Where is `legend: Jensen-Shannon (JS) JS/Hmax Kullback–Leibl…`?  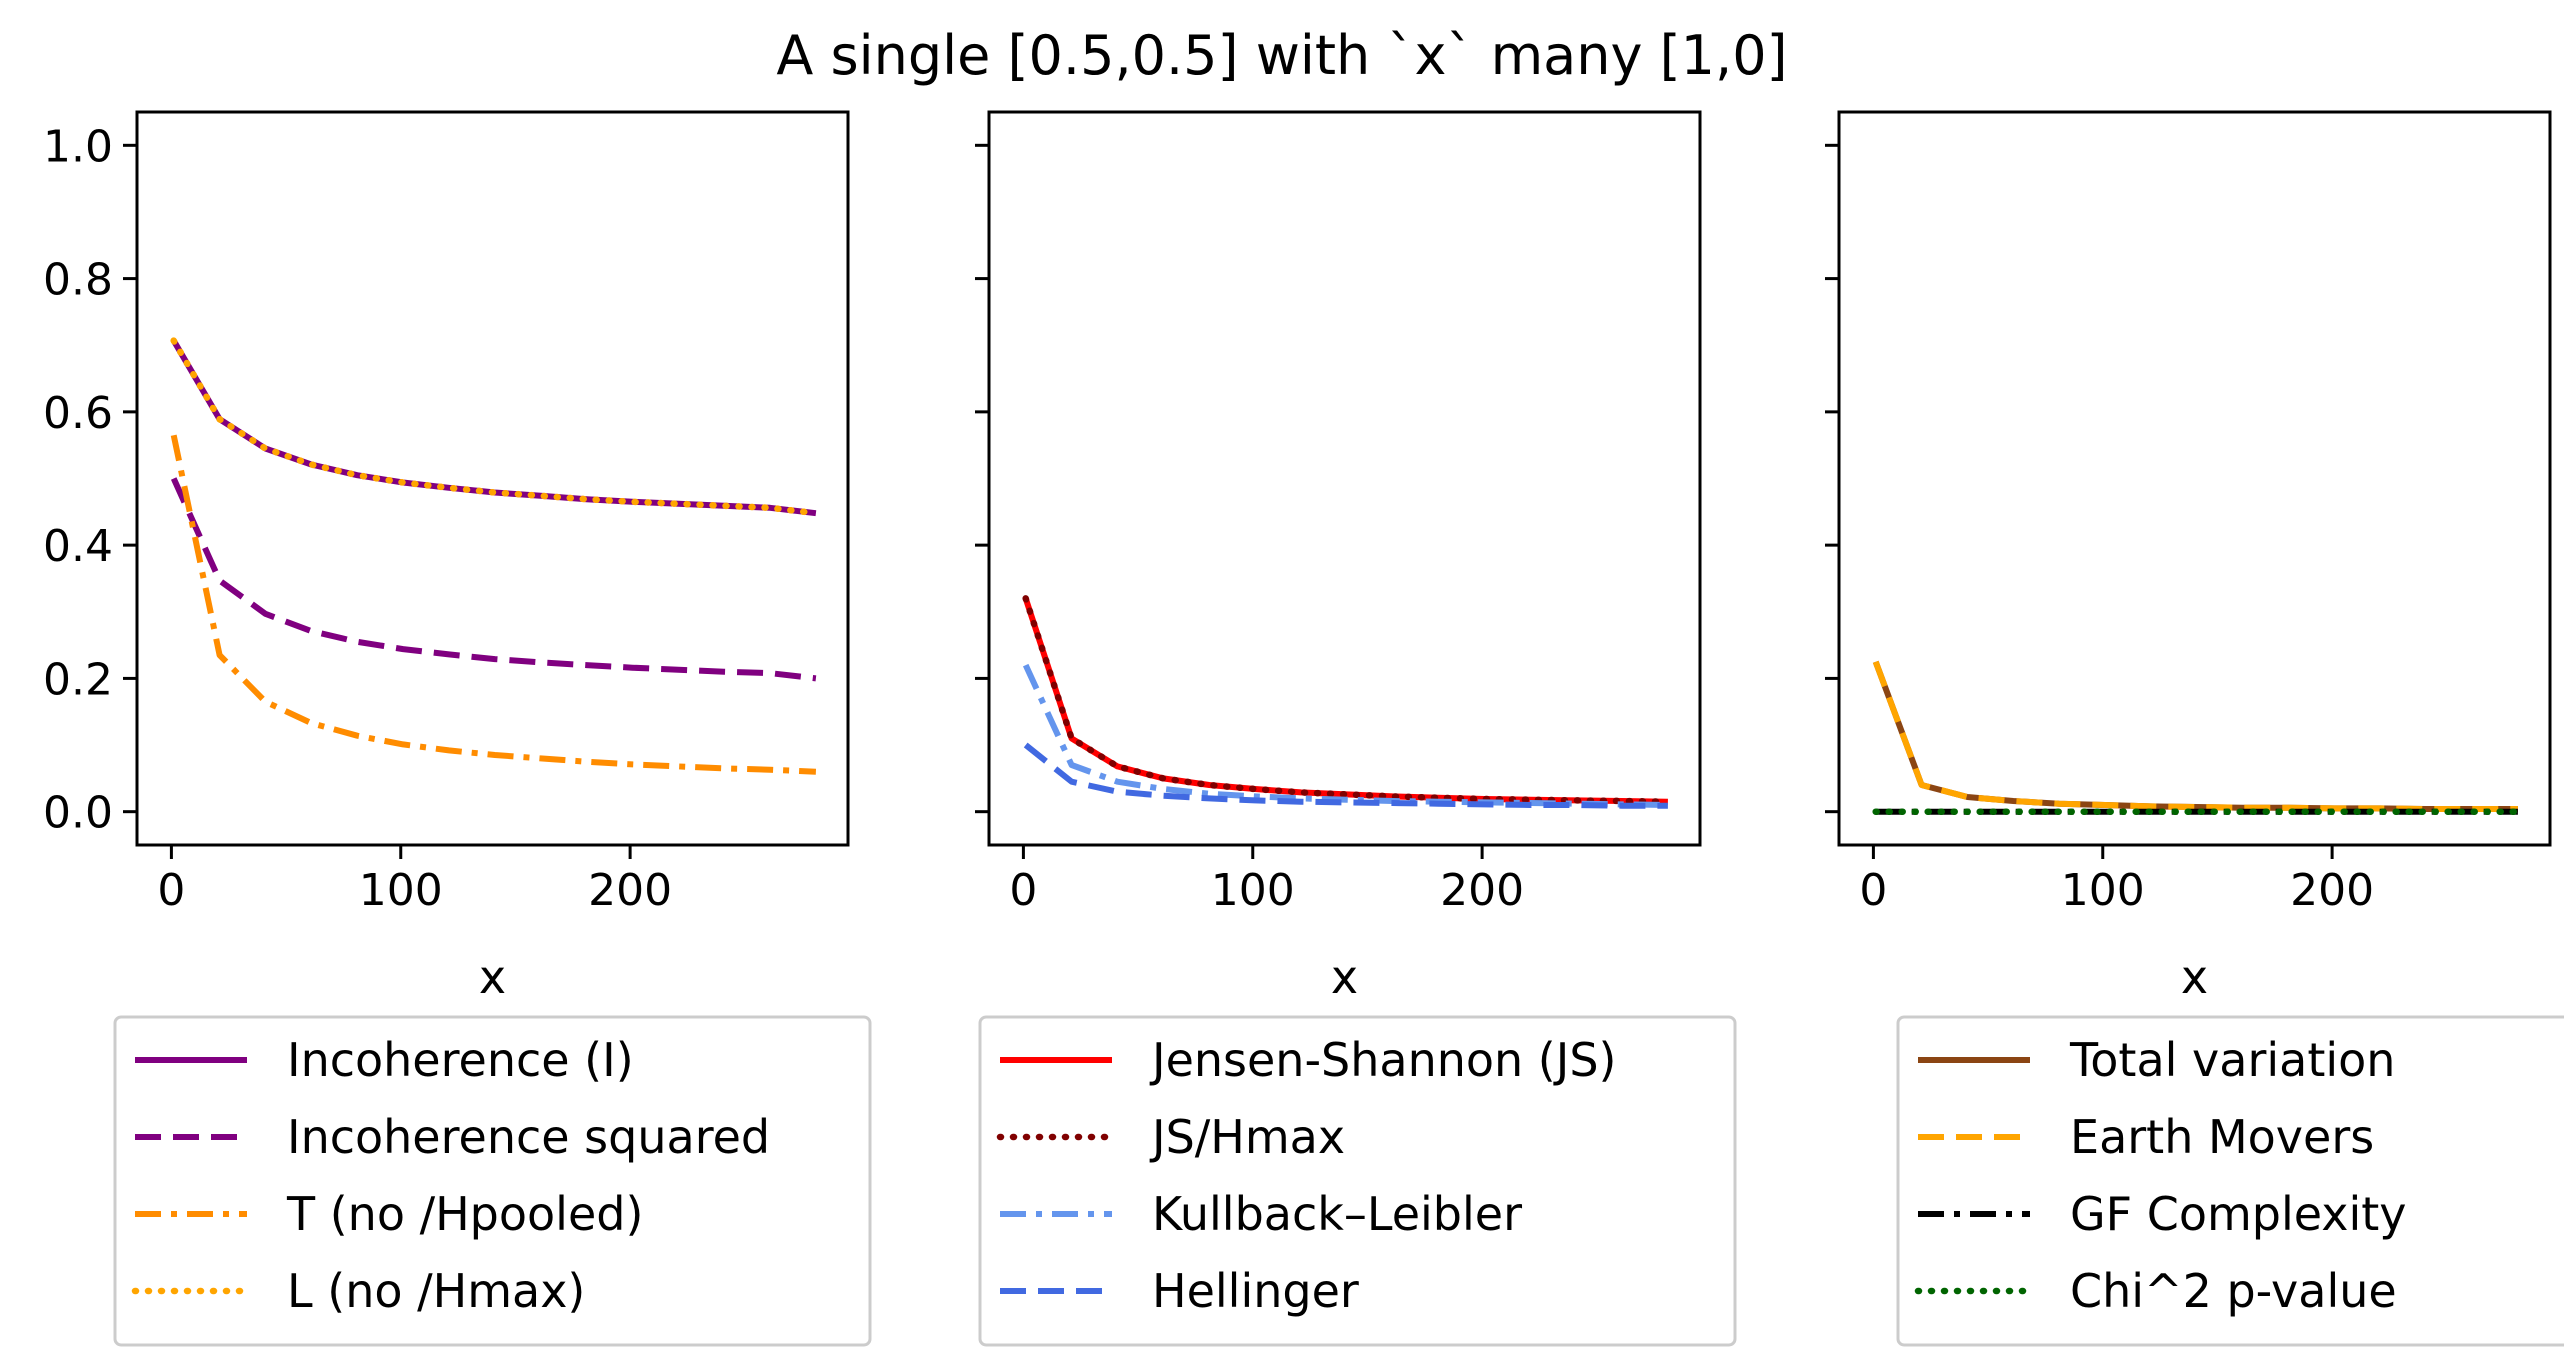
legend: Jensen-Shannon (JS) JS/Hmax Kullback–Leibl… is located at coordinates (1357, 1181).